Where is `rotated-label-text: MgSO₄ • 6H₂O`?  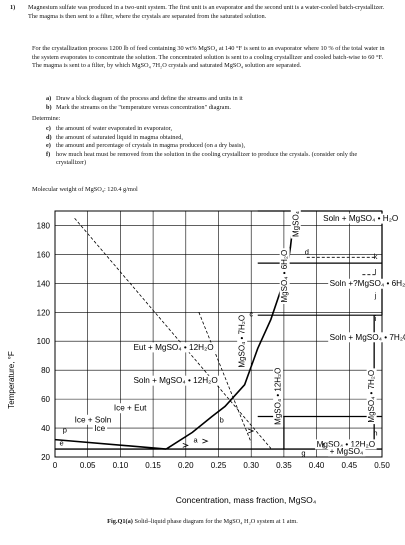
rotated-label-text: MgSO₄ • 6H₂O is located at coordinates (284, 276).